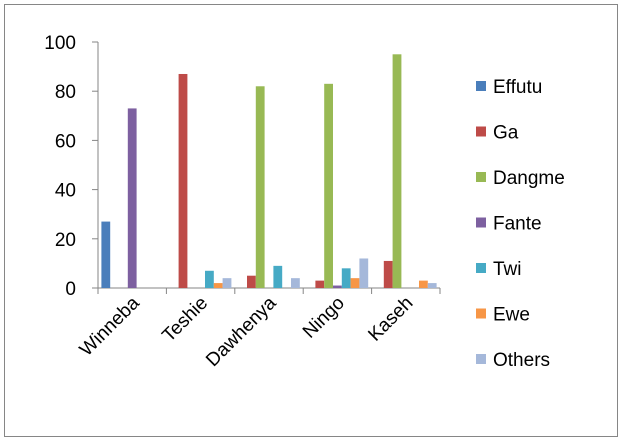 This screenshot has height=441, width=622. Describe the element at coordinates (132, 198) in the screenshot. I see `bar-fante-winneba` at that location.